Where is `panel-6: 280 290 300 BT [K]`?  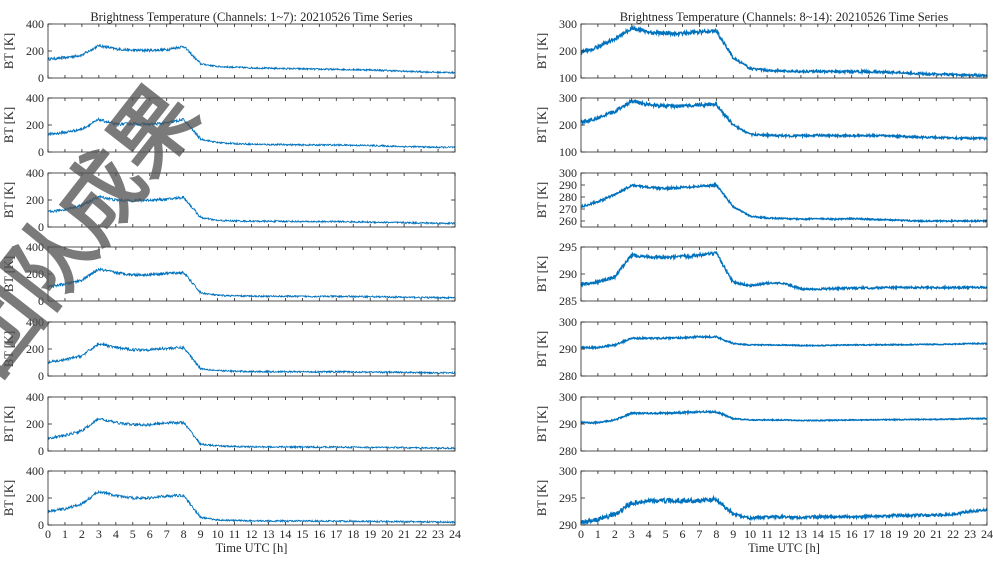
panel-6: 280 290 300 BT [K] is located at coordinates (761, 424).